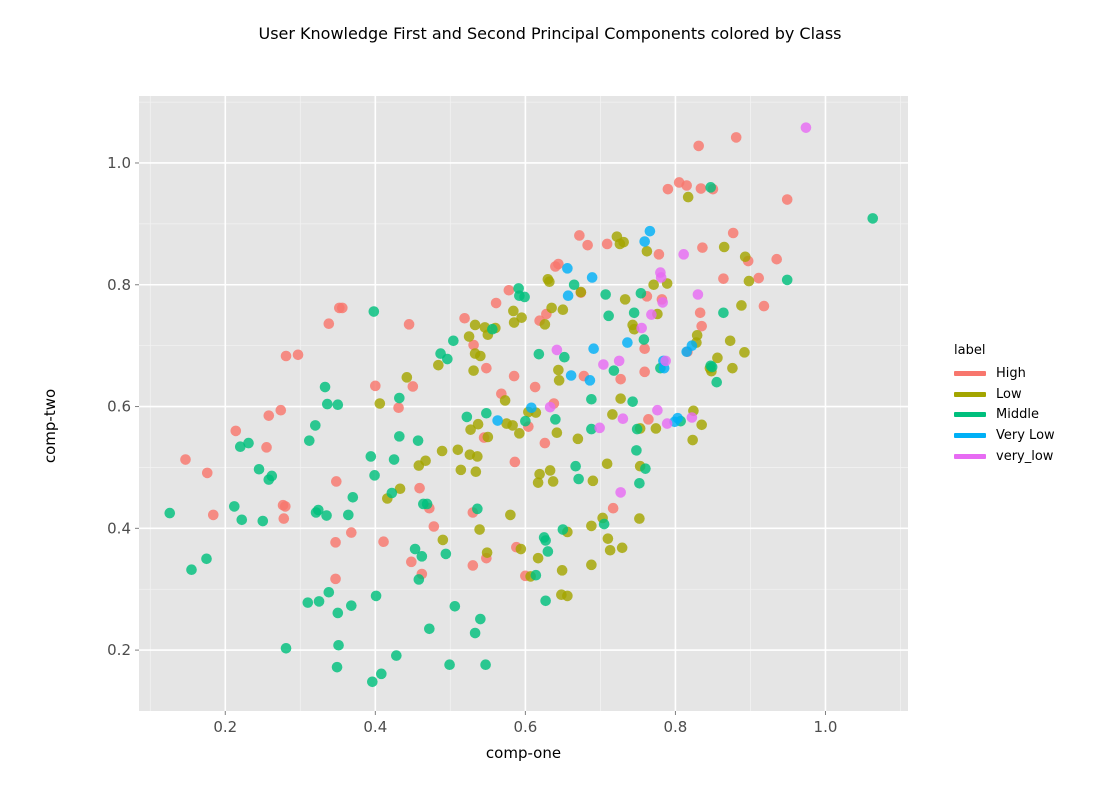 The height and width of the screenshot is (800, 1100). I want to click on y-tick-label: 0.6, so click(119, 407).